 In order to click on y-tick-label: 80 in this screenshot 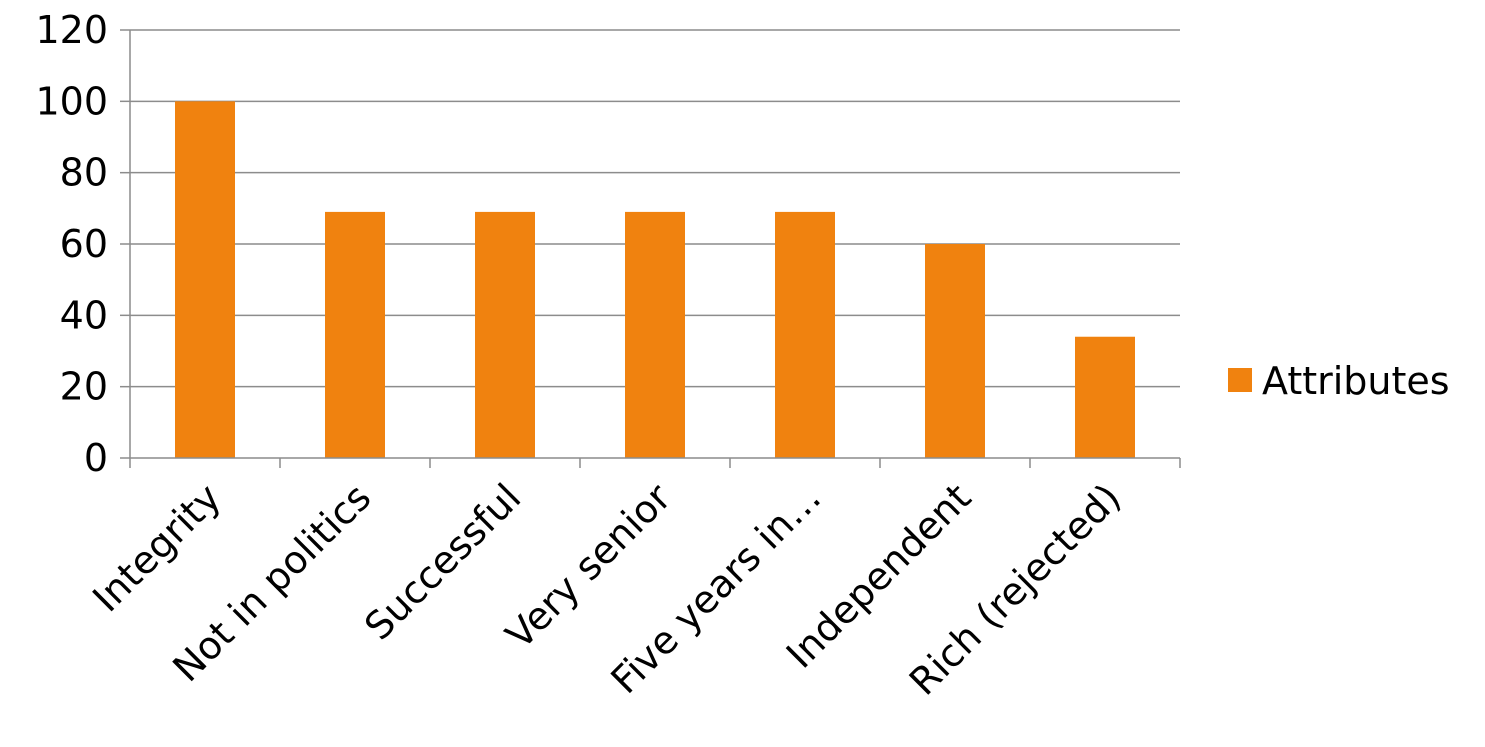, I will do `click(84, 173)`.